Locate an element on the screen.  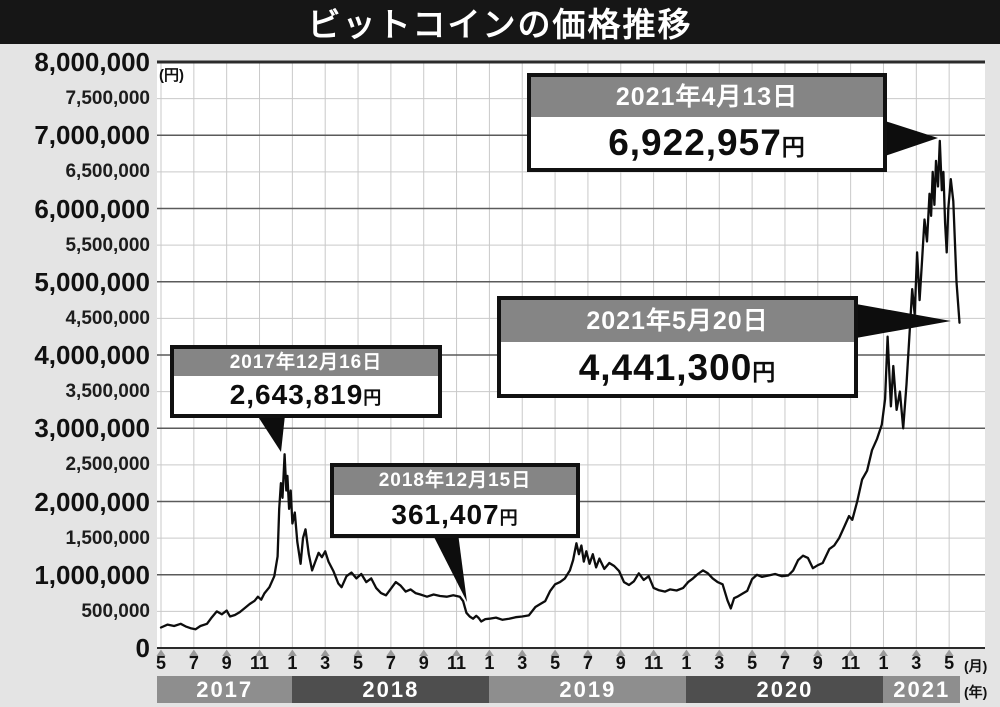
year-band-2020: 2020 is located at coordinates (785, 689).